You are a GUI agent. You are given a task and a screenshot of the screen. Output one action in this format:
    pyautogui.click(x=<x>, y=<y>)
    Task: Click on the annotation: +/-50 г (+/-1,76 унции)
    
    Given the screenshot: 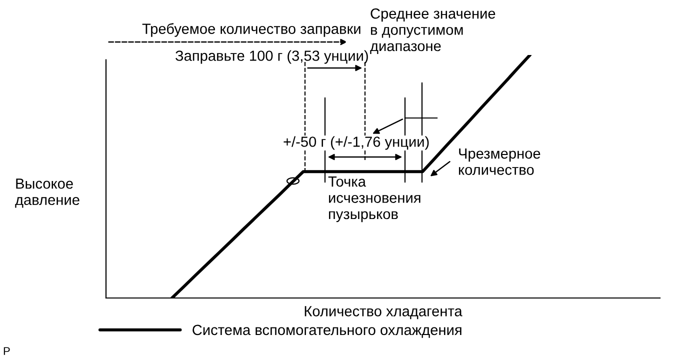 What is the action you would take?
    pyautogui.click(x=356, y=143)
    